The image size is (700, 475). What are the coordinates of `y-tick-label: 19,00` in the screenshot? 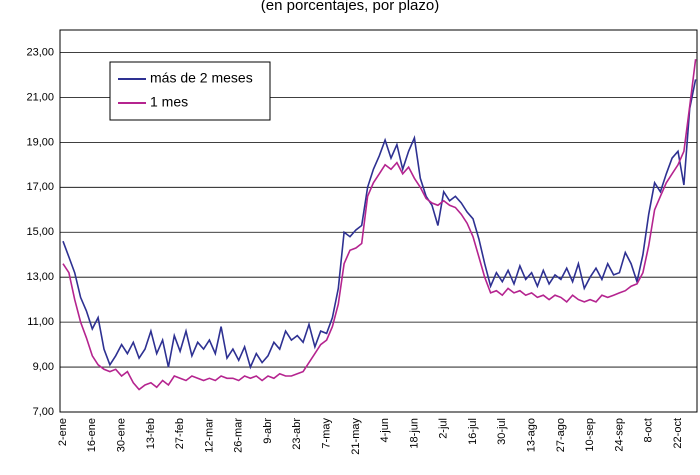 It's located at (40, 142).